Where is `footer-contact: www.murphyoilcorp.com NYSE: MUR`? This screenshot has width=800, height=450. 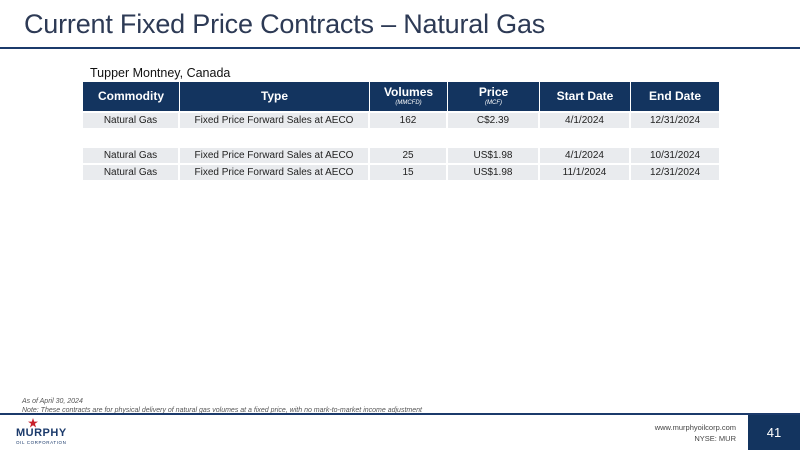 footer-contact: www.murphyoilcorp.com NYSE: MUR is located at coordinates (695, 433).